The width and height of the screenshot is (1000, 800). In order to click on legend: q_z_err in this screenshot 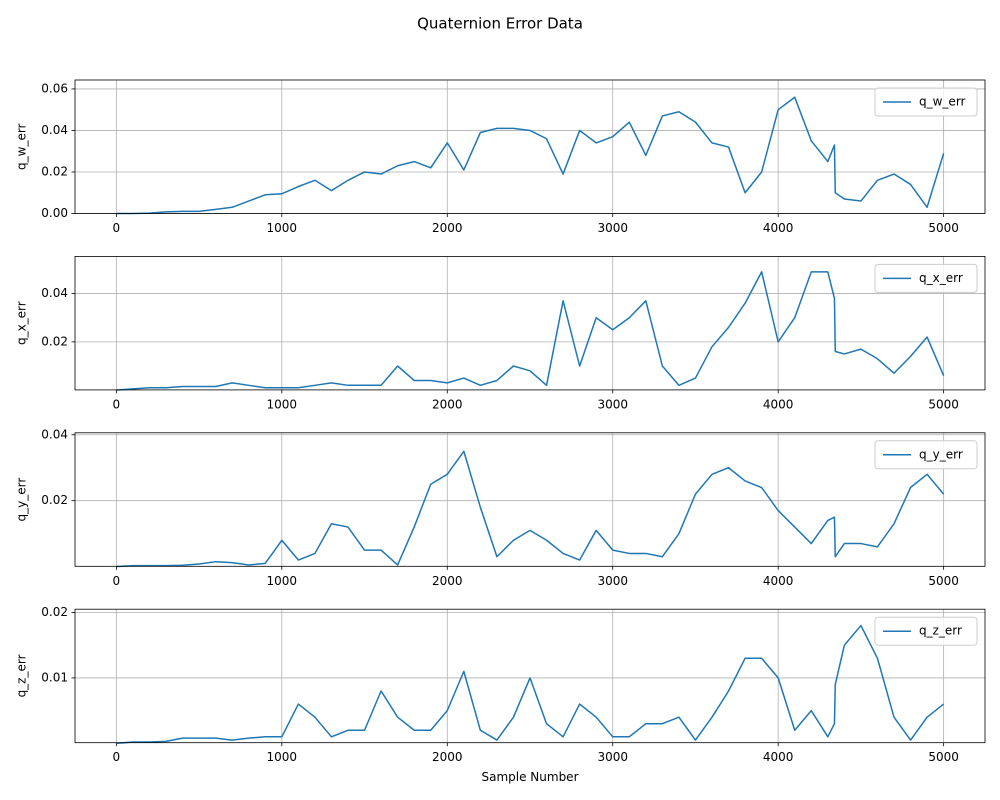, I will do `click(926, 631)`.